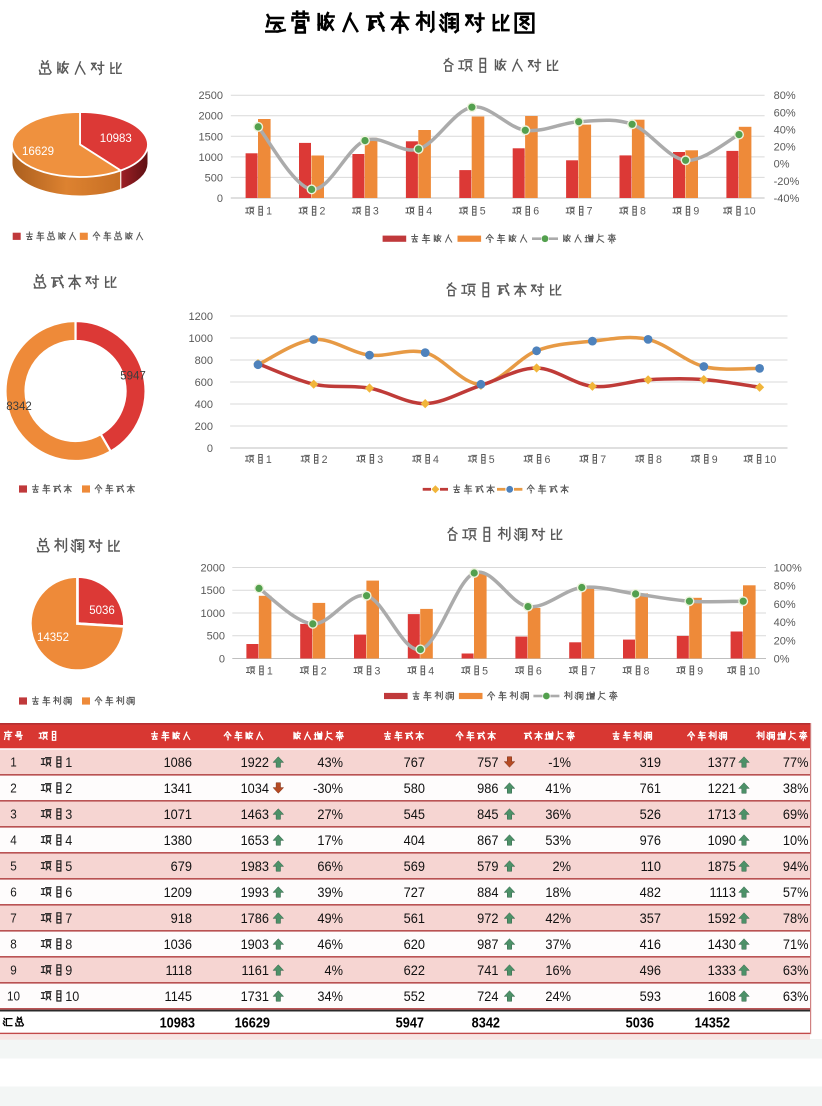 The image size is (822, 1106). What do you see at coordinates (650, 788) in the screenshot?
I see `svg-text: 761` at bounding box center [650, 788].